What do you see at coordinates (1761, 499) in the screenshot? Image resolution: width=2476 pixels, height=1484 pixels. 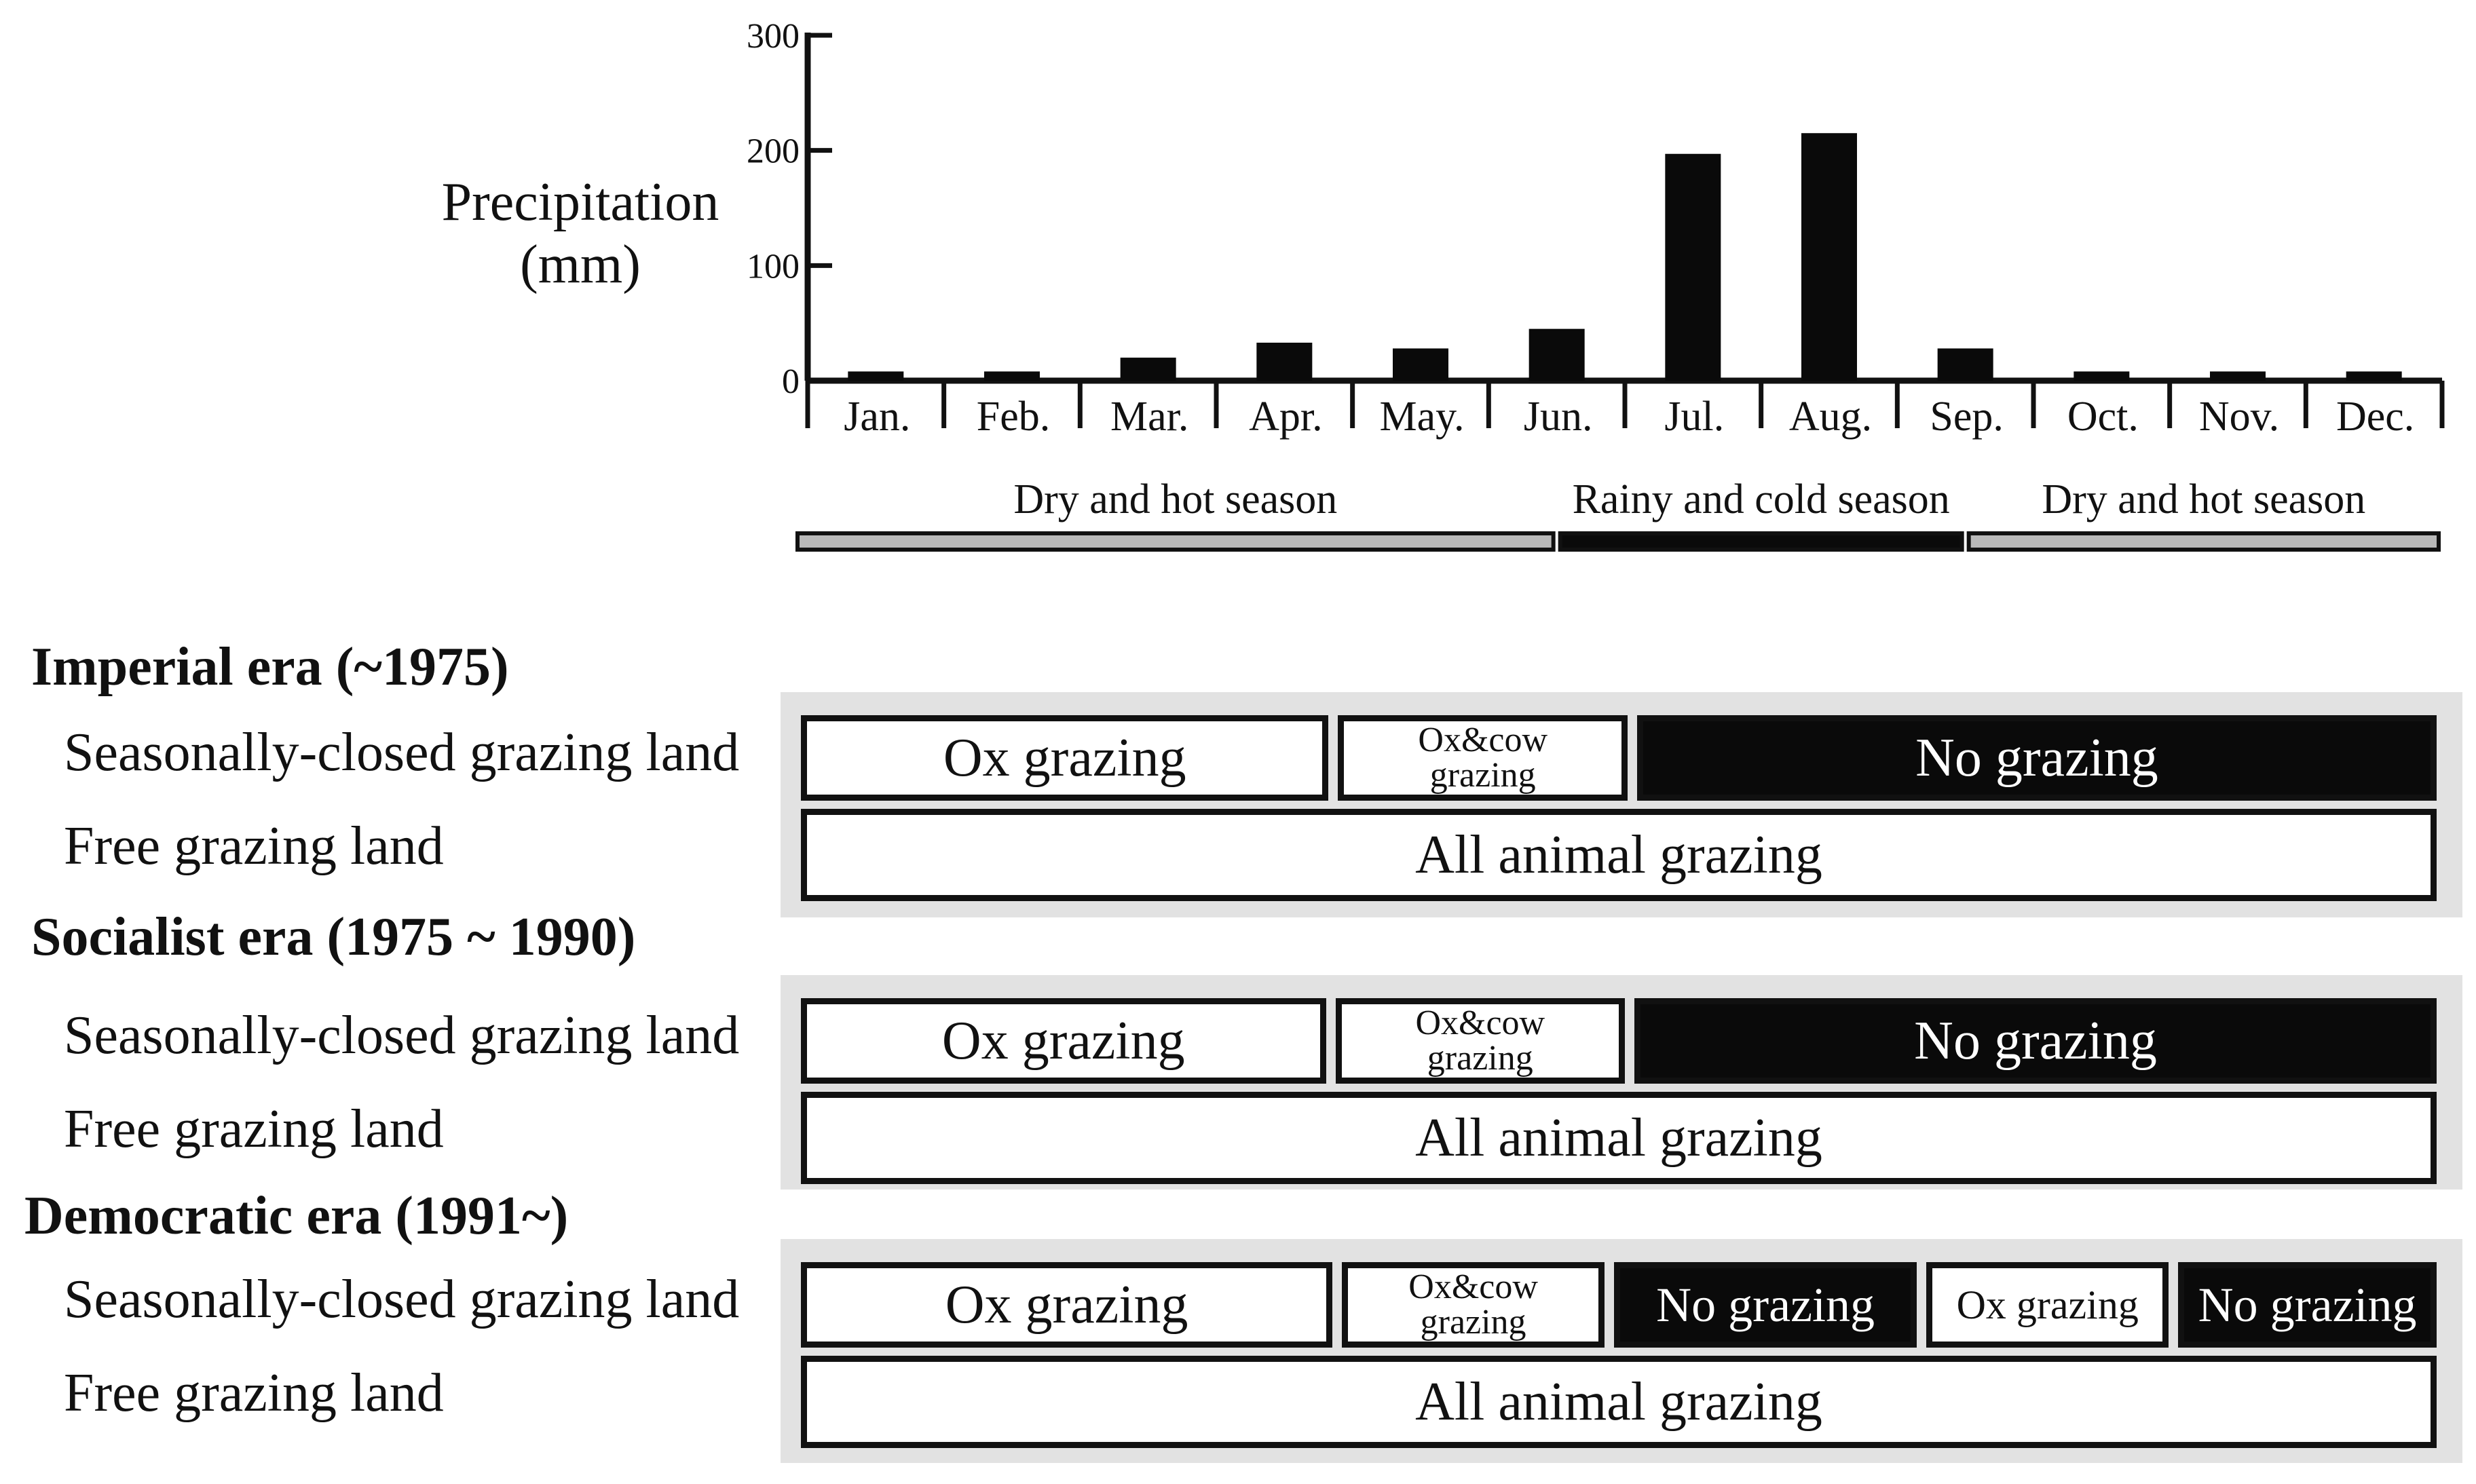 I see `season-label-1: Rainy and cold season` at bounding box center [1761, 499].